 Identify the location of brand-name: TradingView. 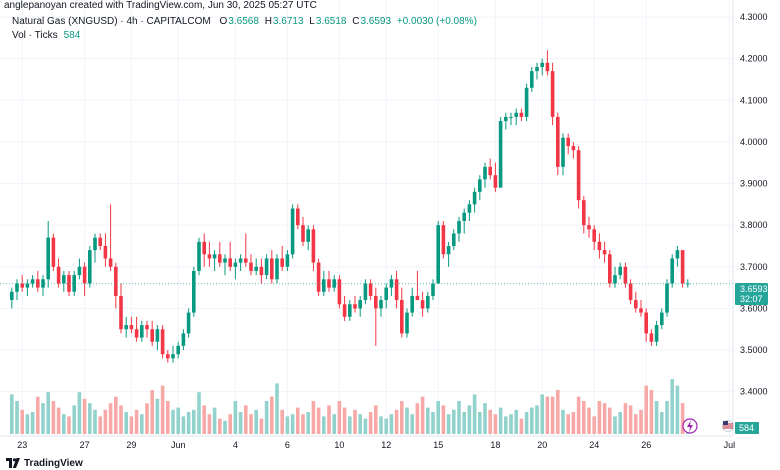
(53, 463).